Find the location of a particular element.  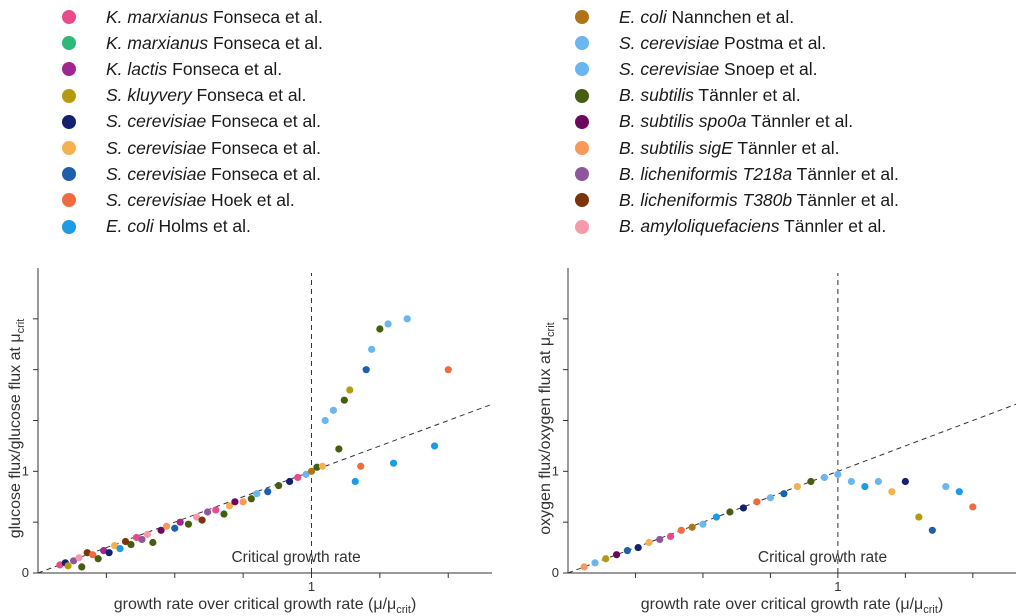

legend-species: B. amyloliquefaciens is located at coordinates (699, 226).